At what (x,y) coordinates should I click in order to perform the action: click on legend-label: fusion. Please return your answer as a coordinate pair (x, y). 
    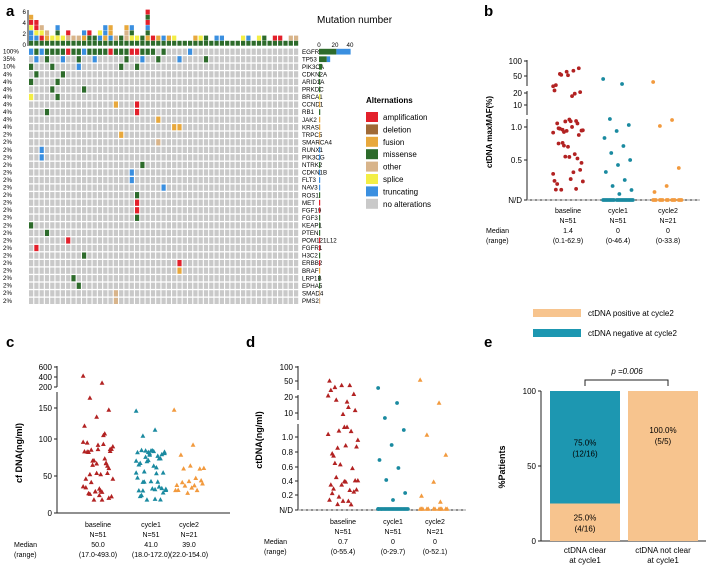
    Looking at the image, I should click on (393, 142).